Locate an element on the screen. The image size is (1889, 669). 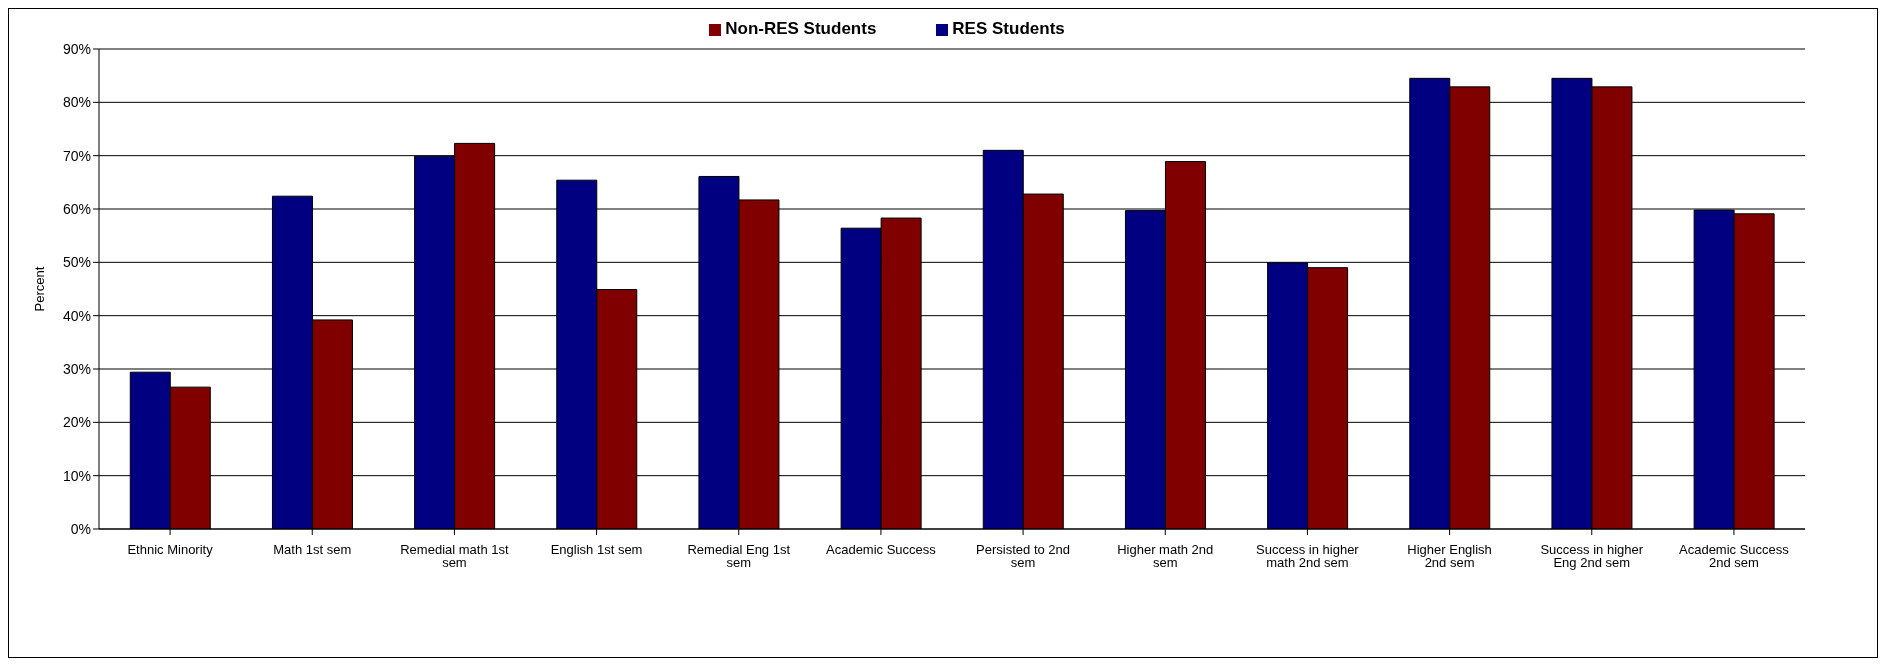
x-tick-label: Remedial Eng 1st sem is located at coordinates (739, 556).